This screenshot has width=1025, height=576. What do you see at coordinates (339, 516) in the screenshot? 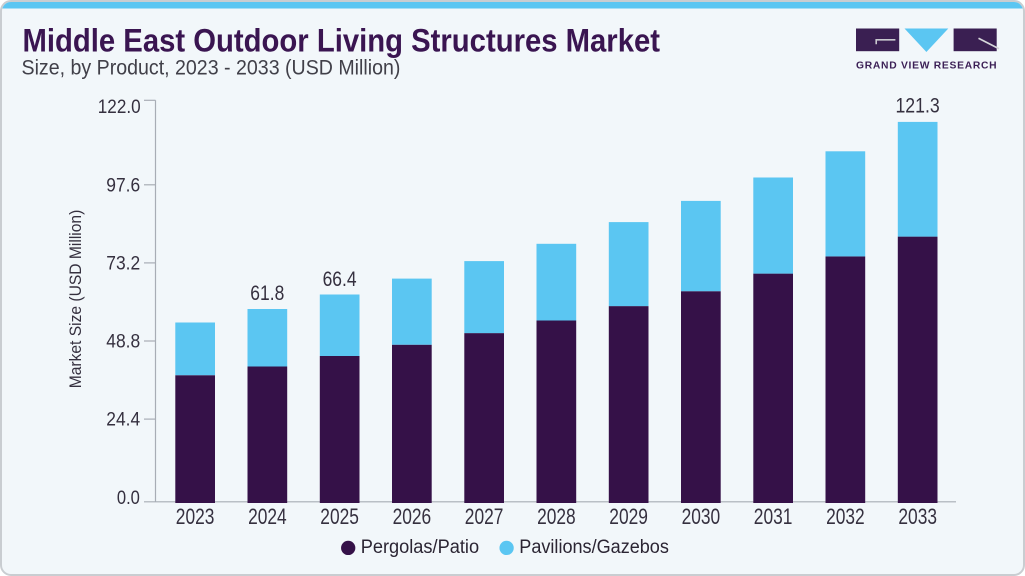
I see `svg-text: 2025` at bounding box center [339, 516].